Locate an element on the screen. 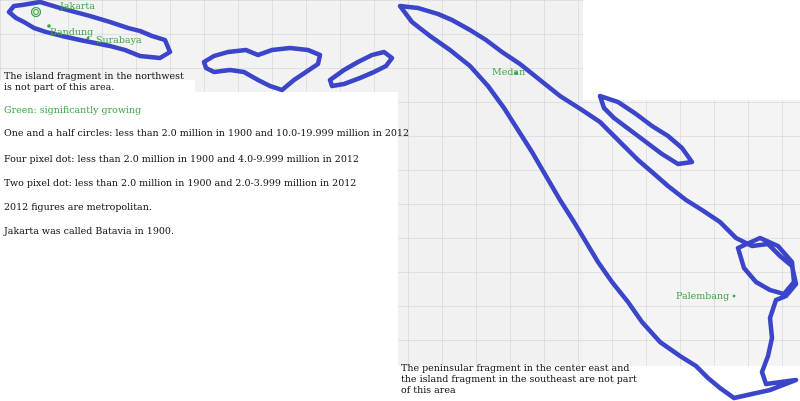 The width and height of the screenshot is (800, 401). surabaya-marker is located at coordinates (88, 38).